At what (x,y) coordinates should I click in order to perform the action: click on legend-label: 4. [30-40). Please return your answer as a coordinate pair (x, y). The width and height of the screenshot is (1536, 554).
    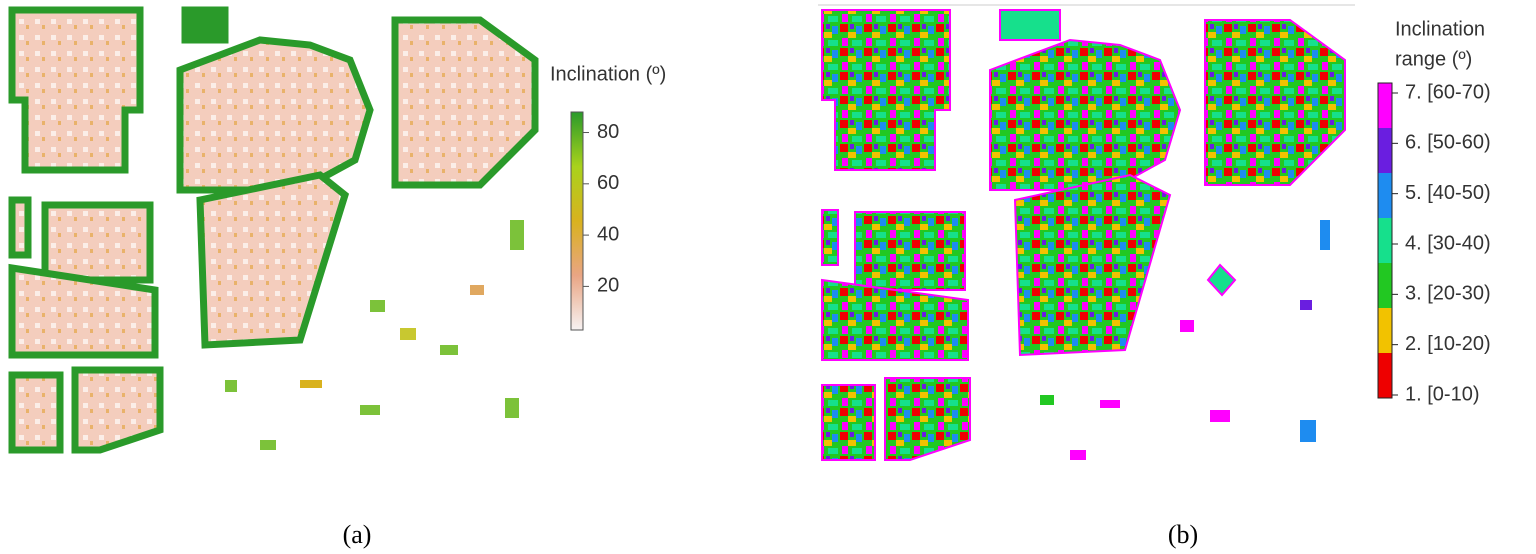
    Looking at the image, I should click on (1448, 243).